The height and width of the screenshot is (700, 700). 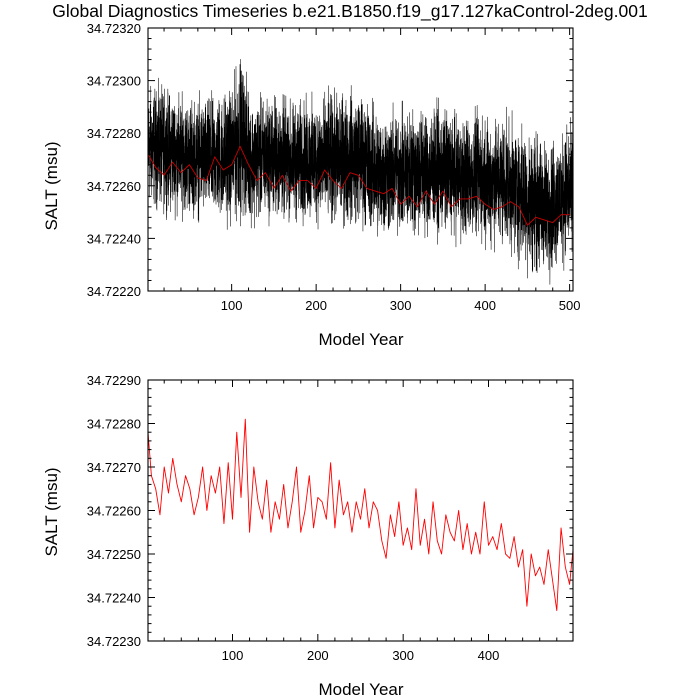 What do you see at coordinates (570, 305) in the screenshot?
I see `top-x-tick-label: 500` at bounding box center [570, 305].